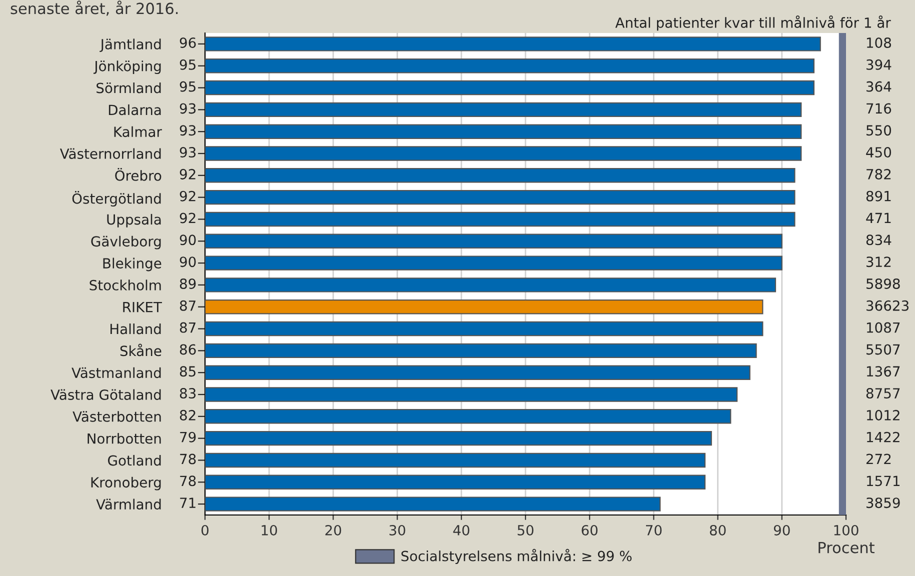  What do you see at coordinates (188, 349) in the screenshot?
I see `data-label: 86` at bounding box center [188, 349].